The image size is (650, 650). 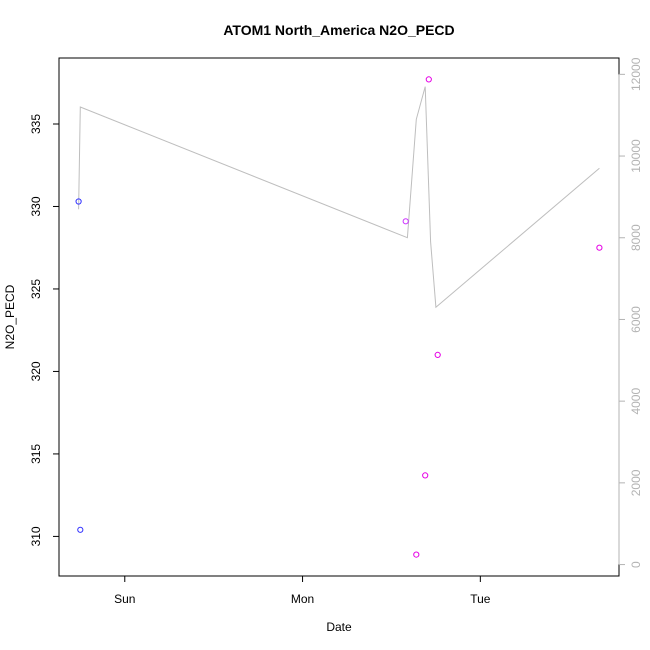 I want to click on y-tick-label: 315, so click(x=36, y=454).